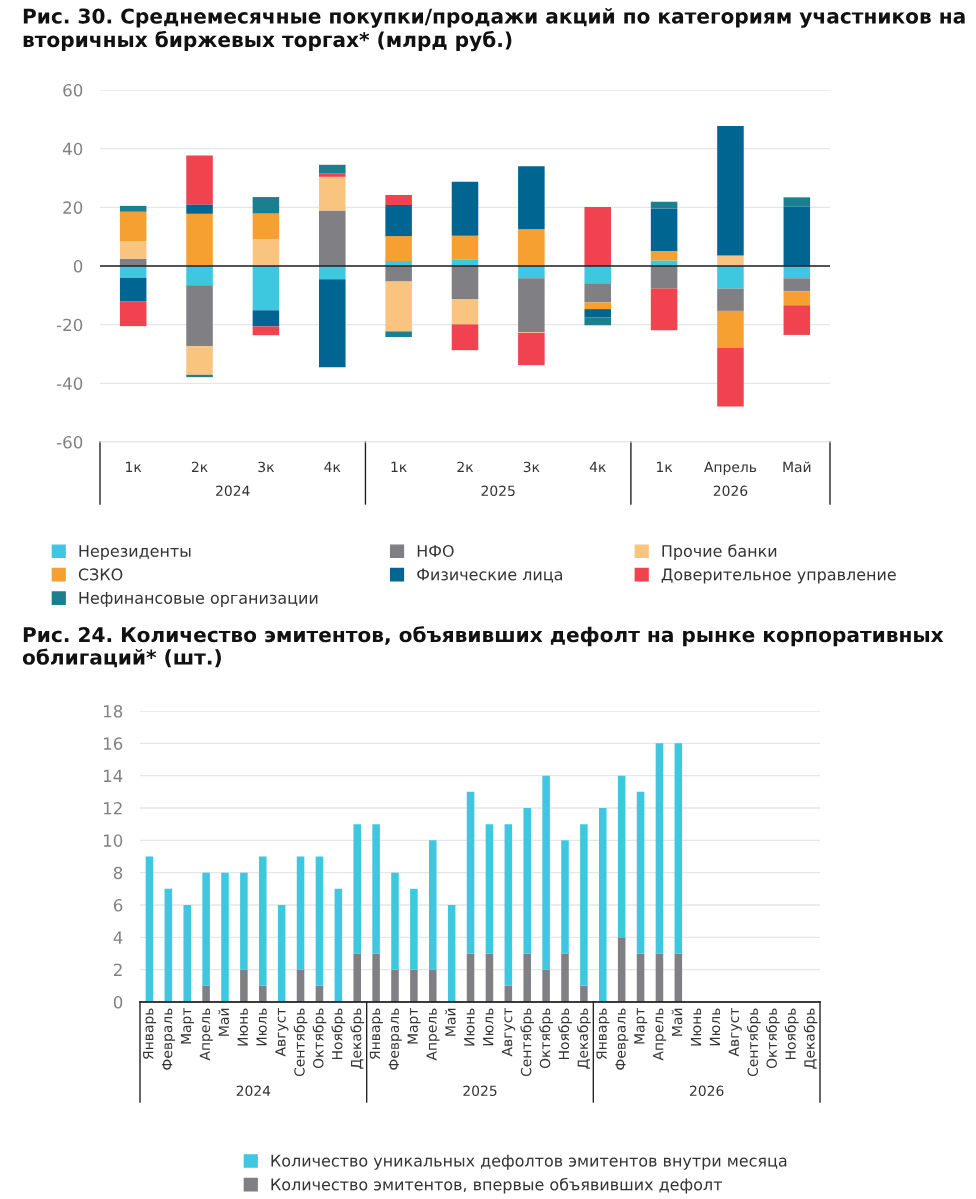  Describe the element at coordinates (719, 552) in the screenshot. I see `legend-label: Прочие банки` at that location.